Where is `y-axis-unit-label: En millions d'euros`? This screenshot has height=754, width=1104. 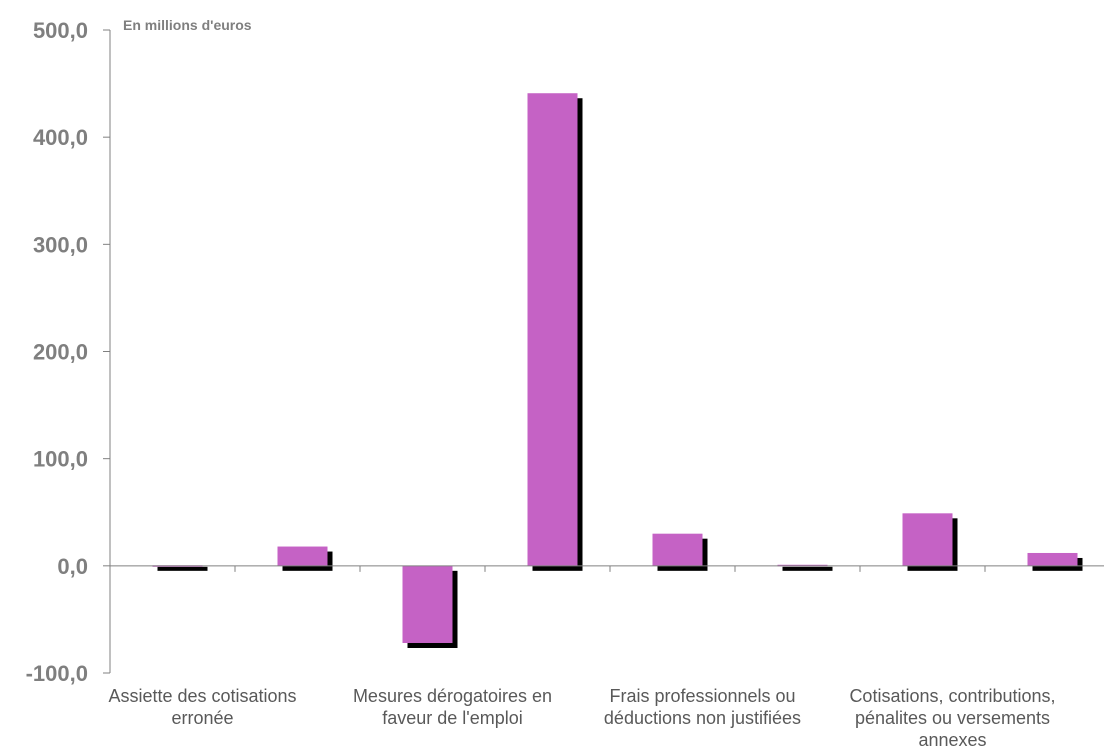
y-axis-unit-label: En millions d'euros is located at coordinates (187, 25).